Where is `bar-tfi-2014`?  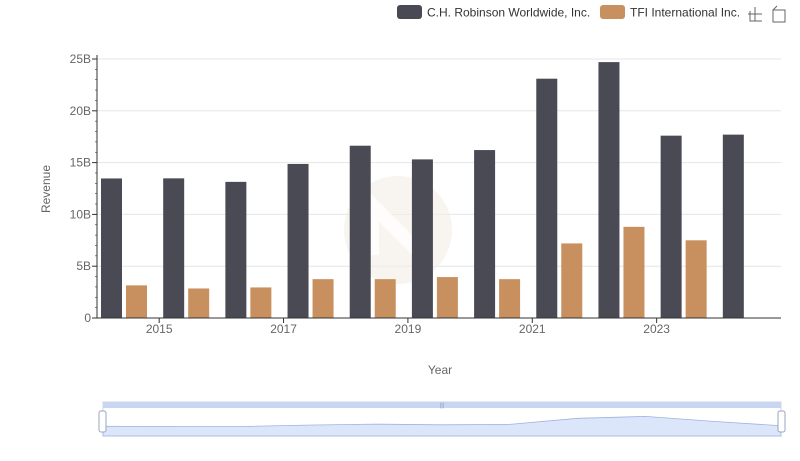
bar-tfi-2014 is located at coordinates (136, 301).